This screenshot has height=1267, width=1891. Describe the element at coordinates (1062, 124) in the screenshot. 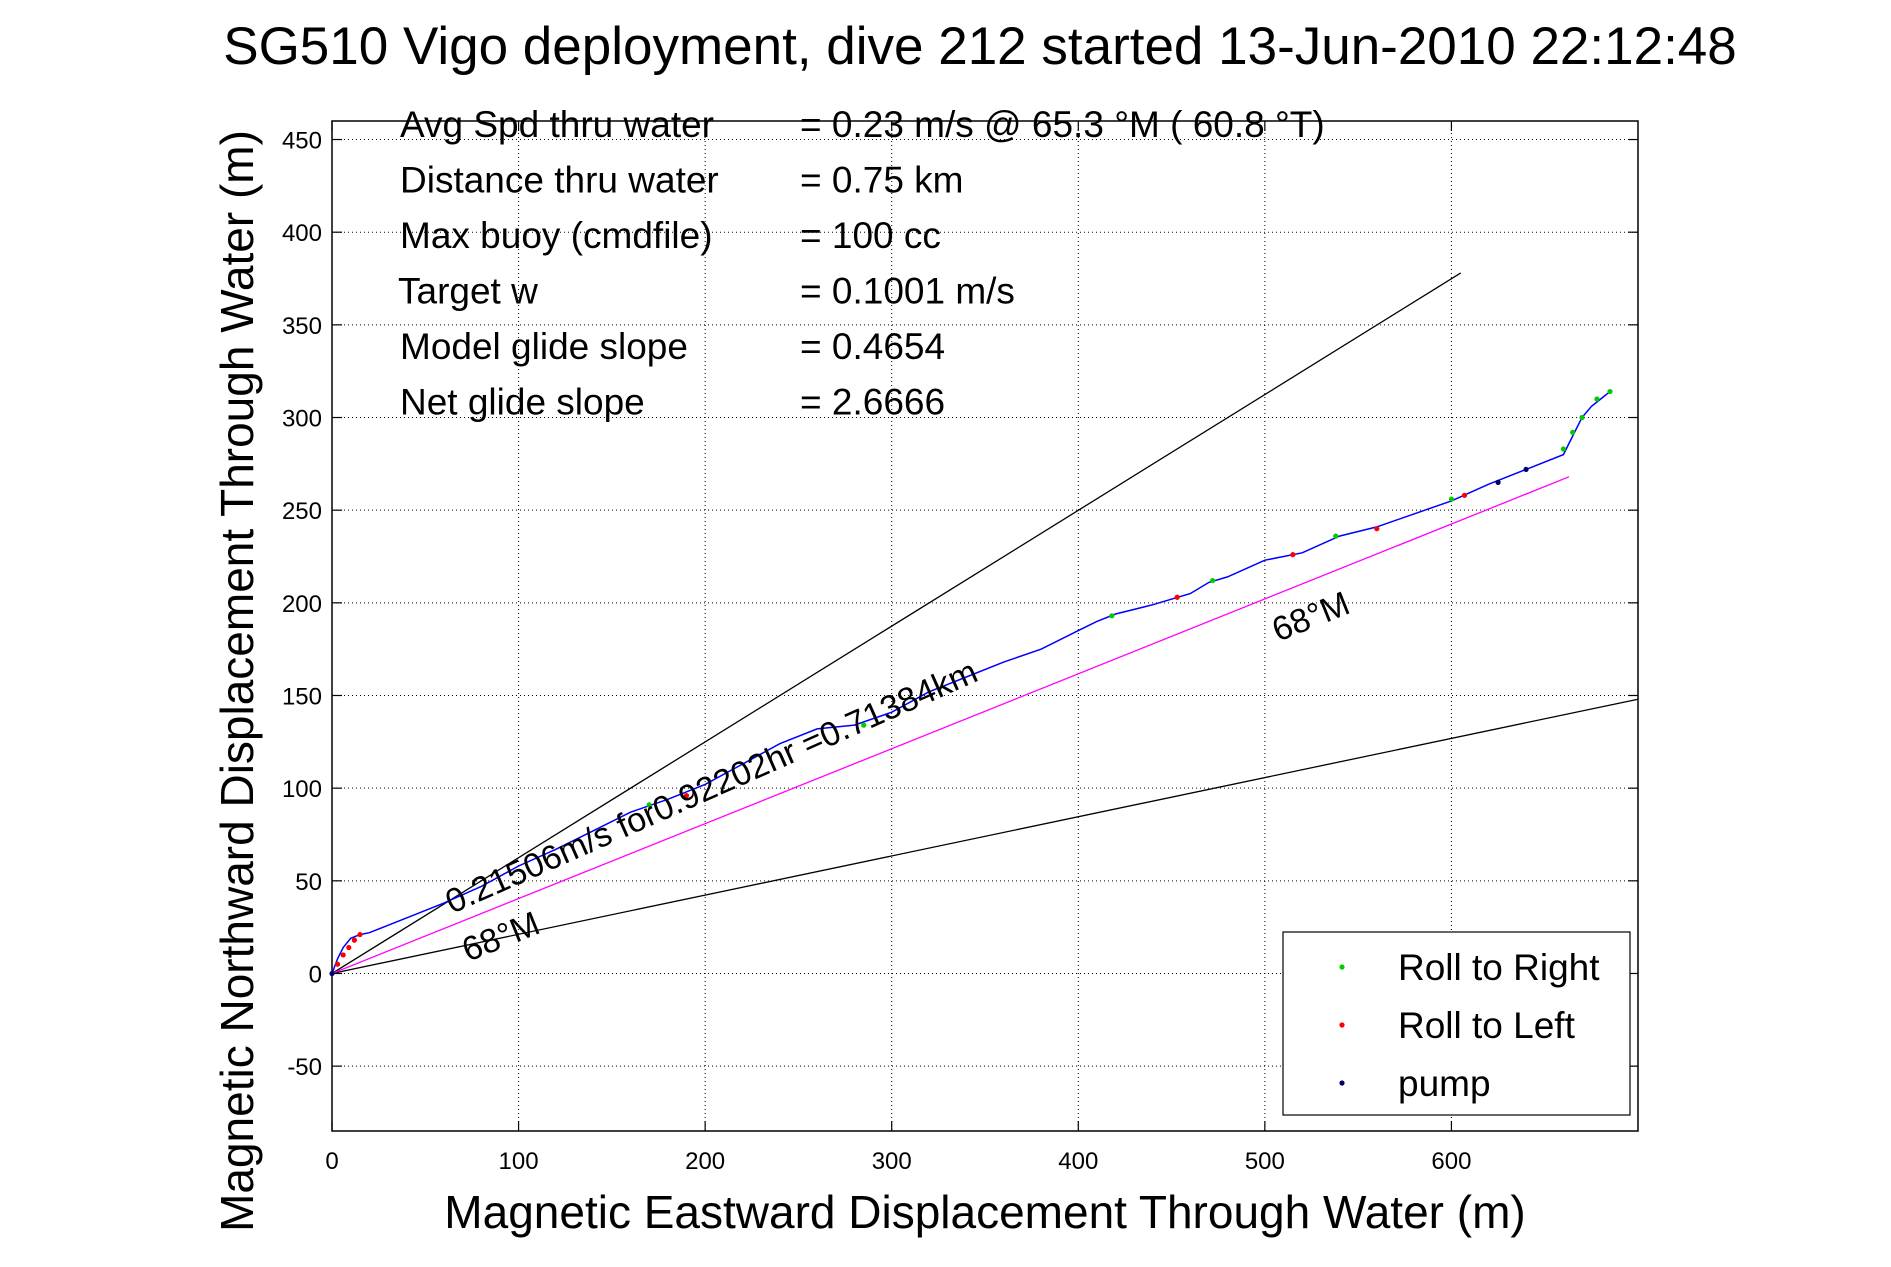

I see `stat-value: = 0.23 m/s @ 65.3 °M ( 60.8 °T)` at that location.